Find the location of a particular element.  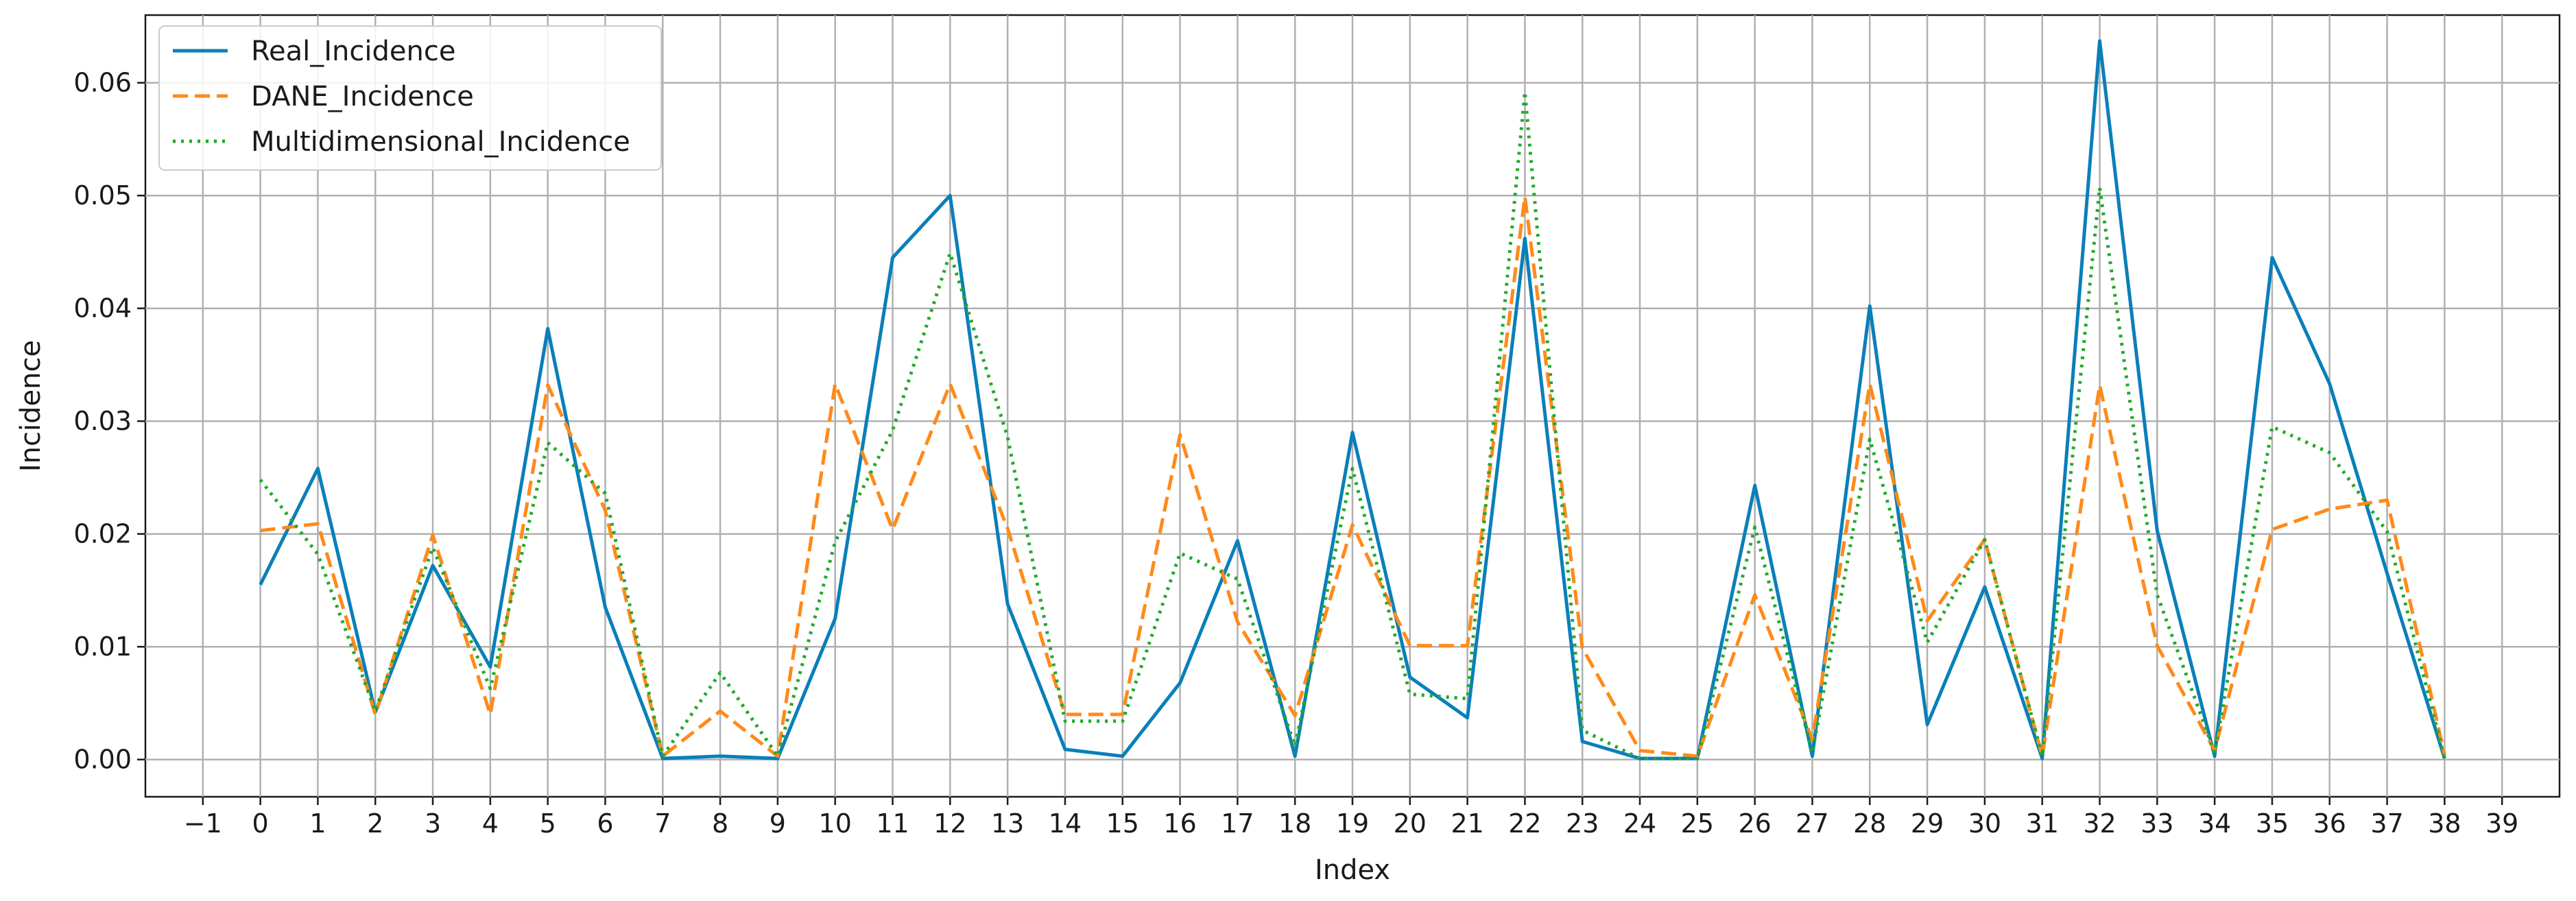

x-tick-label: −1 is located at coordinates (203, 823).